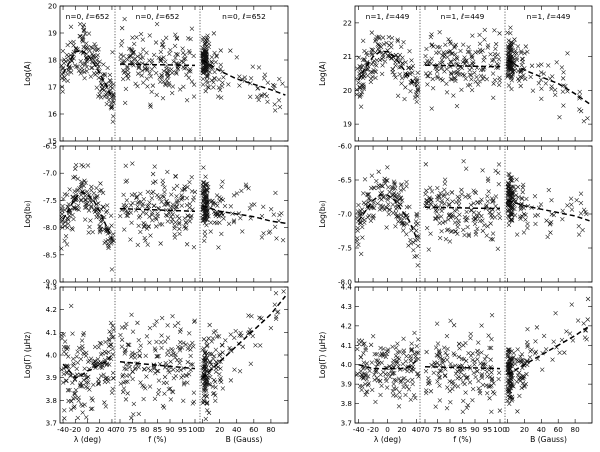 The height and width of the screenshot is (452, 600). Describe the element at coordinates (359, 429) in the screenshot. I see `x-tick-label: -40` at that location.